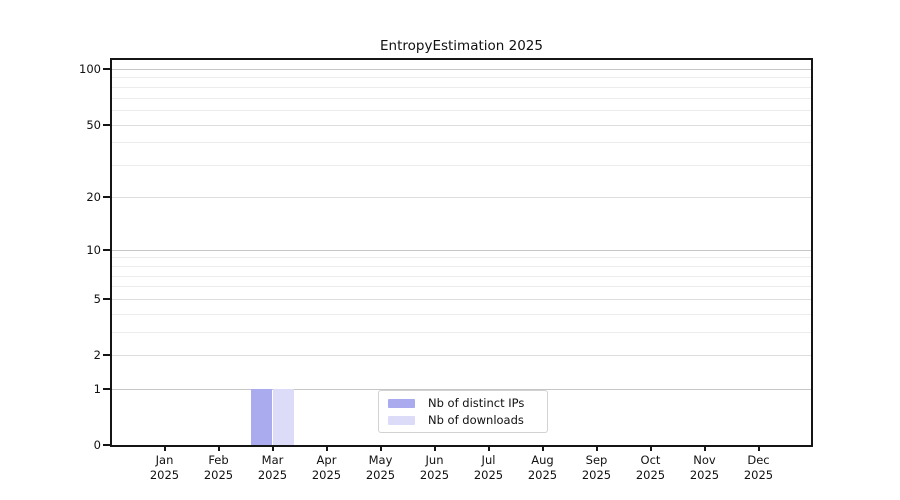 This screenshot has width=900, height=500. What do you see at coordinates (93, 124) in the screenshot?
I see `y-axis-tick-label: 50` at bounding box center [93, 124].